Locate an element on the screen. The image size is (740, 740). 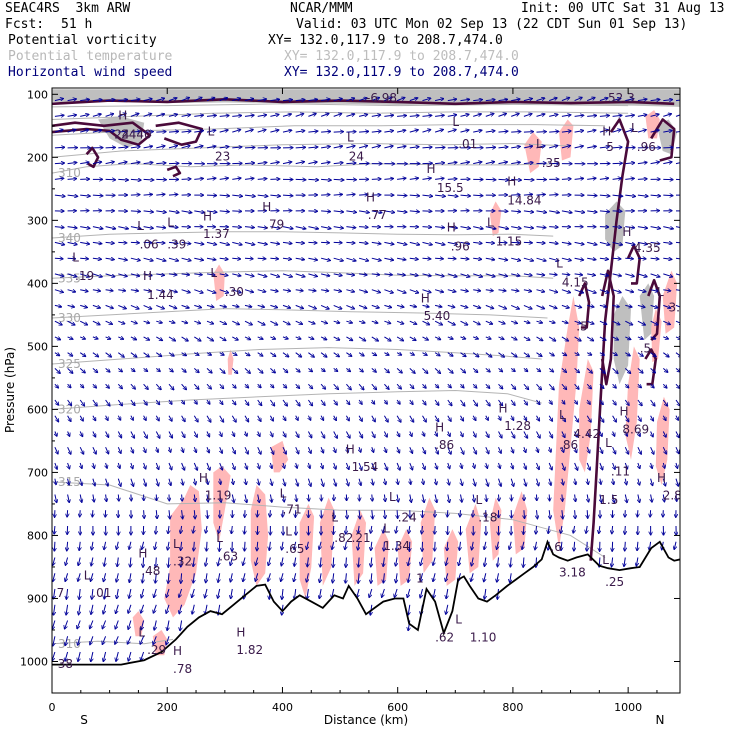
extrema-label: 1.37 is located at coordinates (216, 234).